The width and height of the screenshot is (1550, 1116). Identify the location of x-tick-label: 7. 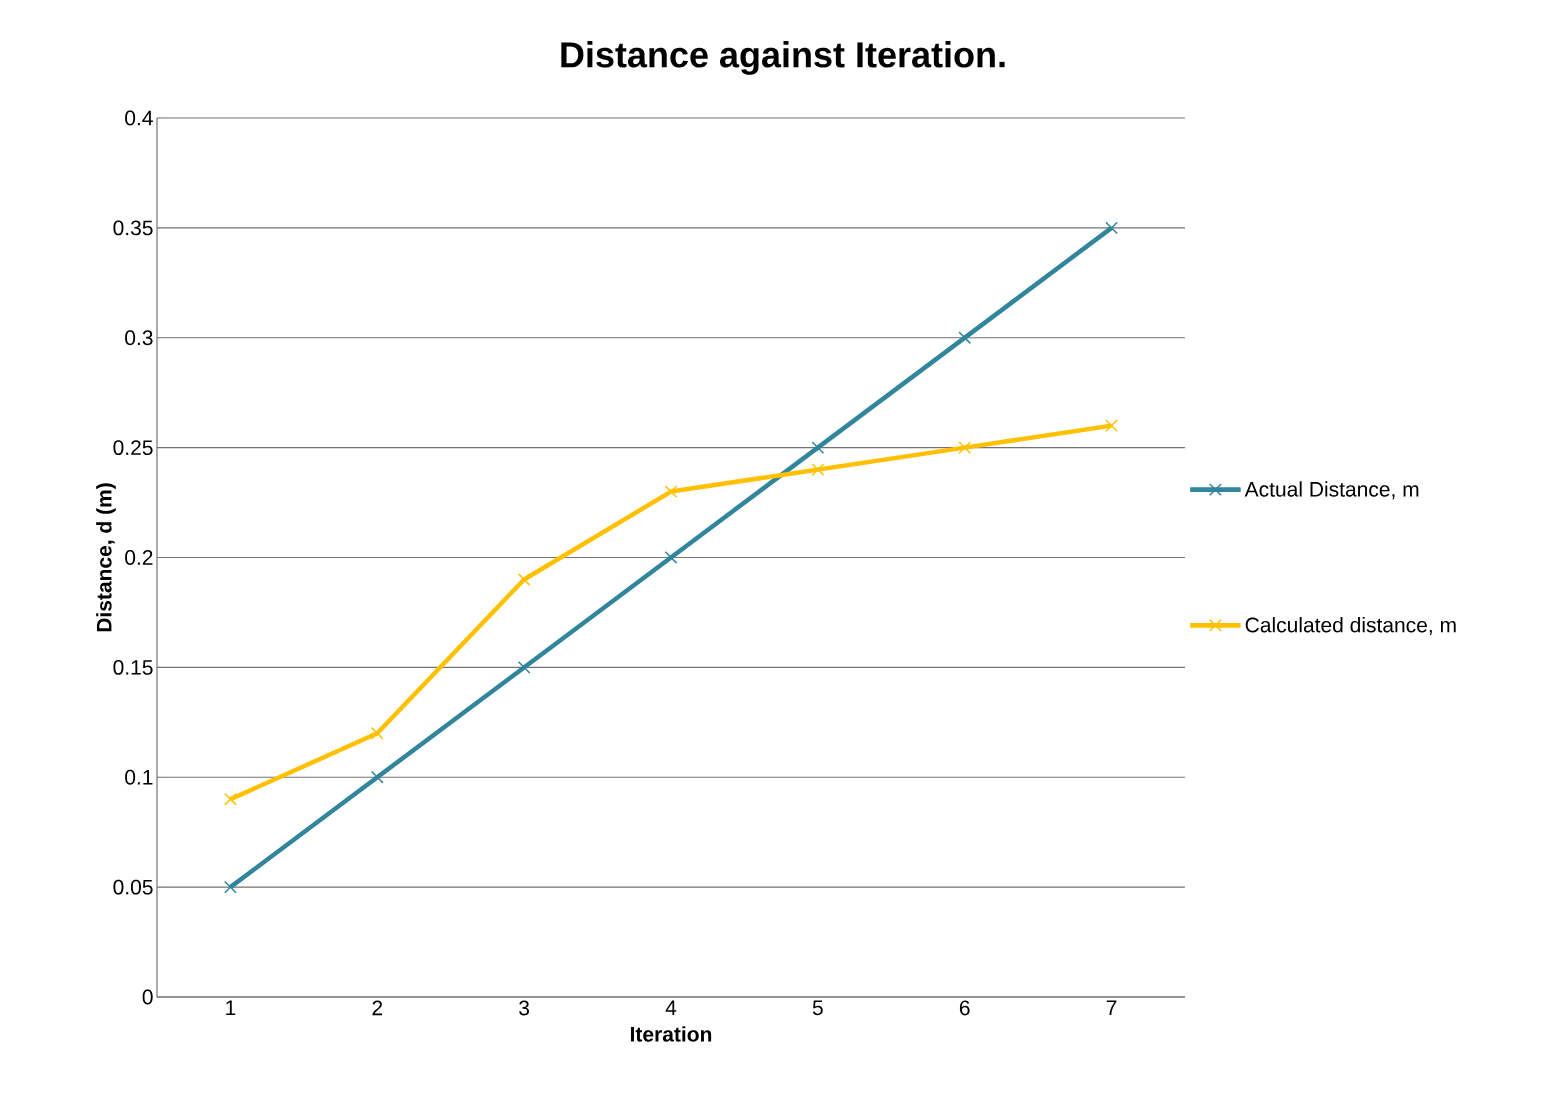
(1111, 1007).